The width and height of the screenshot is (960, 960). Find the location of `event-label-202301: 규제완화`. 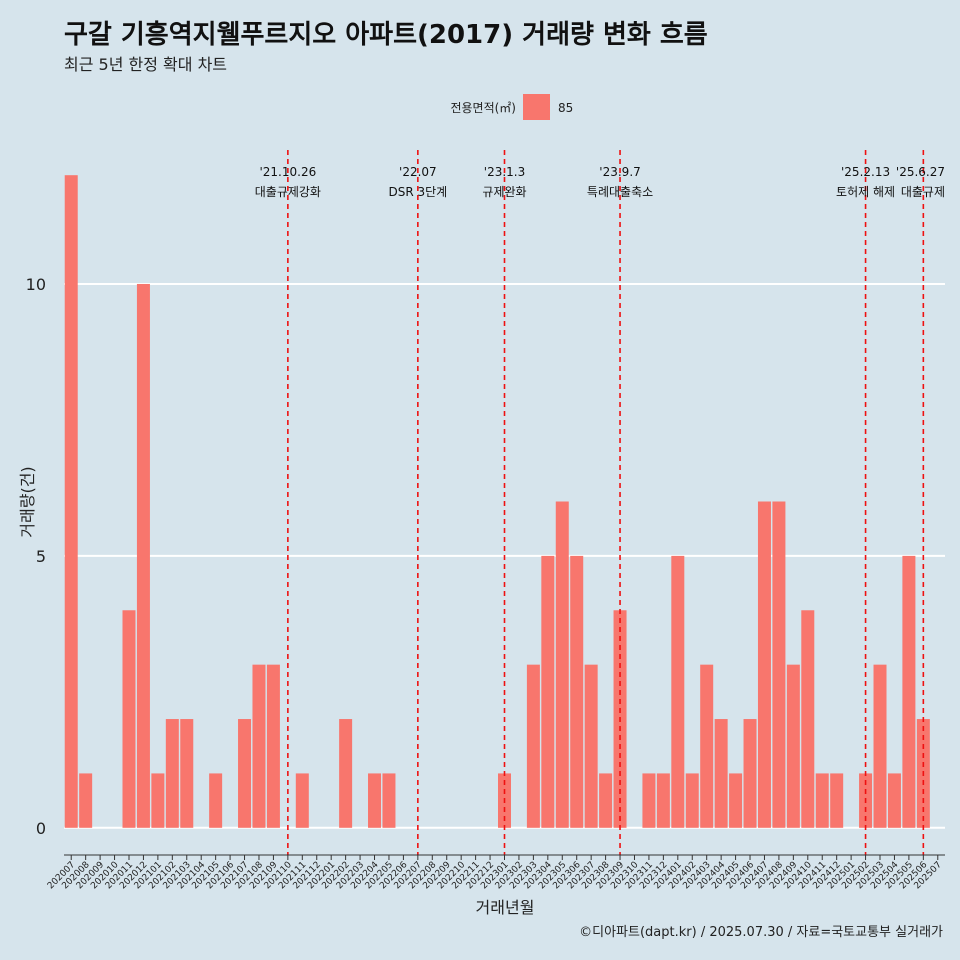

event-label-202301: 규제완화 is located at coordinates (504, 192).